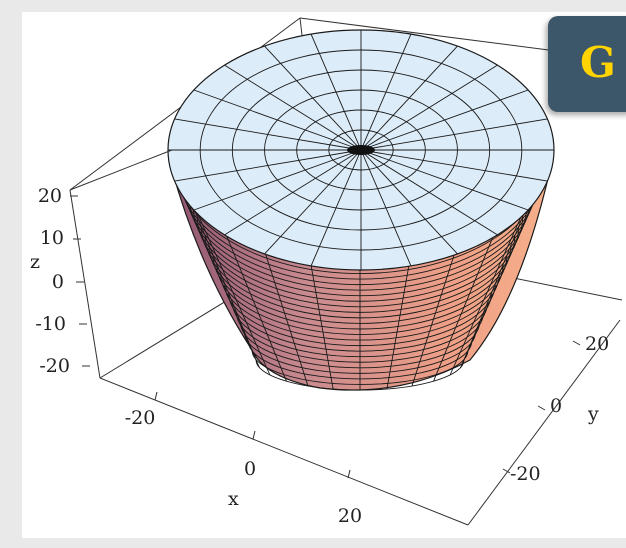 The width and height of the screenshot is (626, 548). I want to click on cone-top-center, so click(361, 150).